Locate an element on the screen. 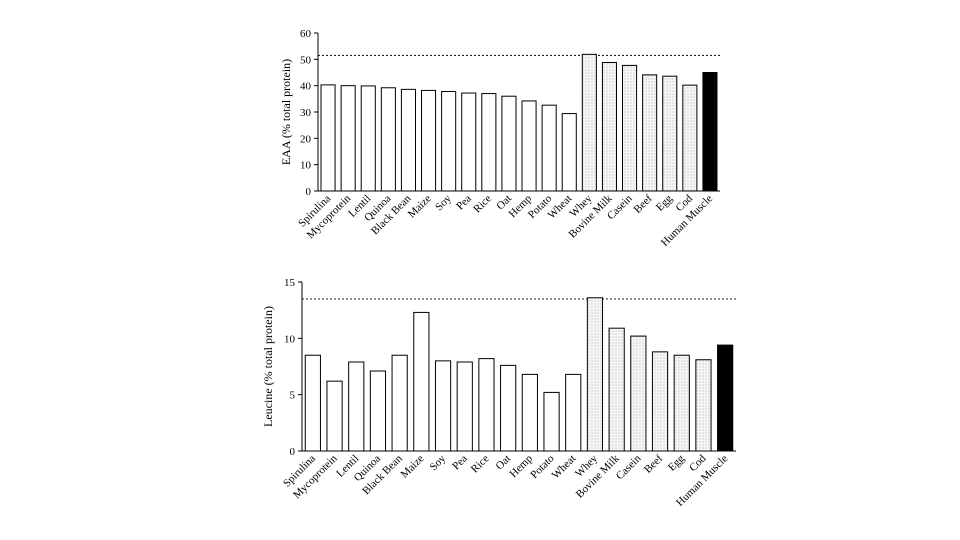 The height and width of the screenshot is (540, 960). y-axis-label: EAA (% total protein) is located at coordinates (286, 112).